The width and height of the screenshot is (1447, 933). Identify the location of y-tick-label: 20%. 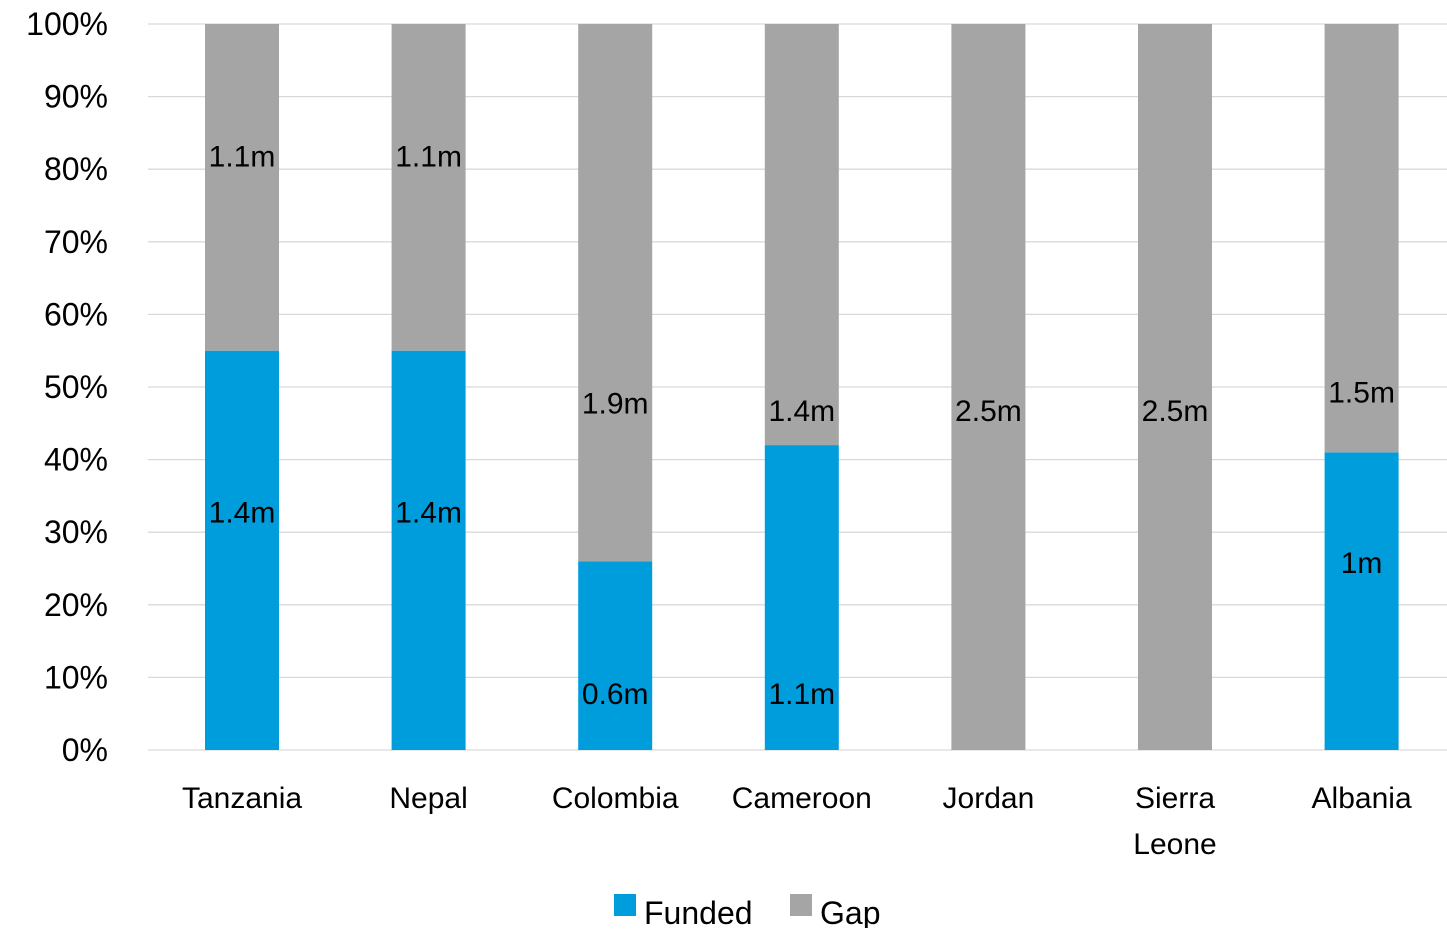
(76, 605).